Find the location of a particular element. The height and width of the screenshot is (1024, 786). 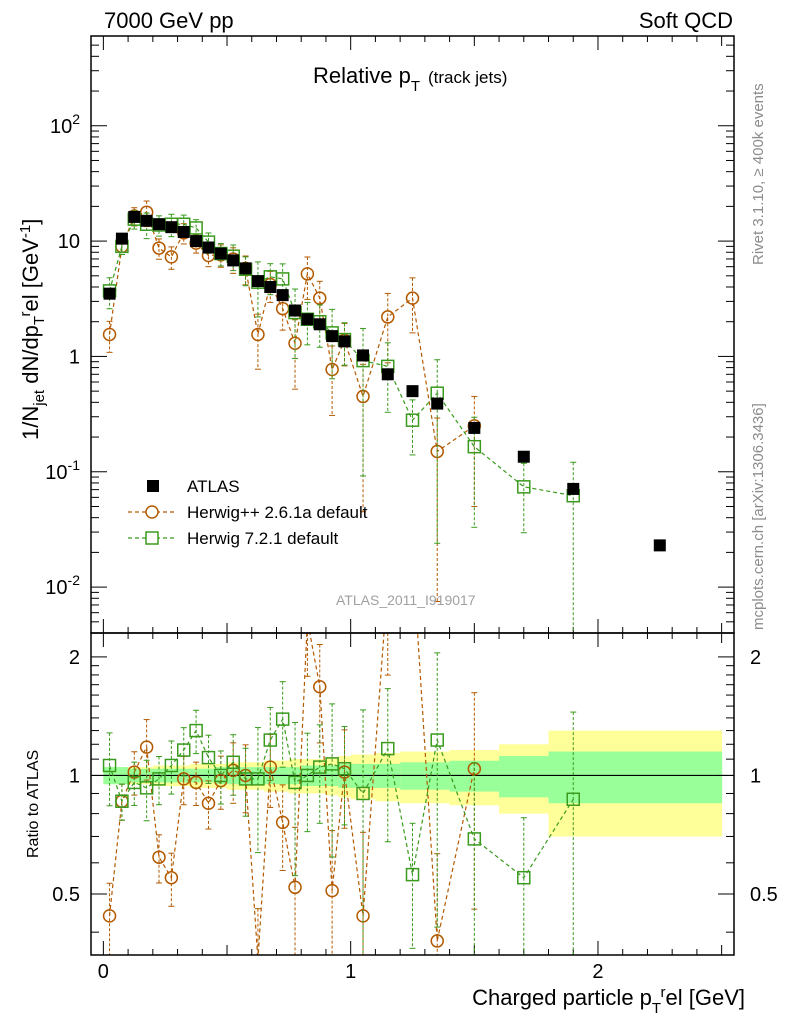

x-tick-label: 1 is located at coordinates (350, 972).